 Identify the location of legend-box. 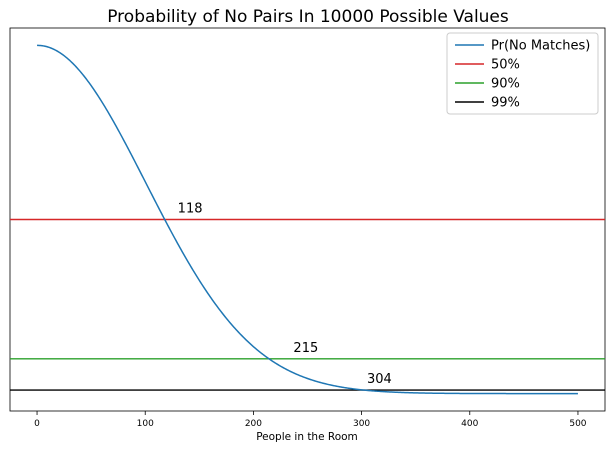
(522, 73).